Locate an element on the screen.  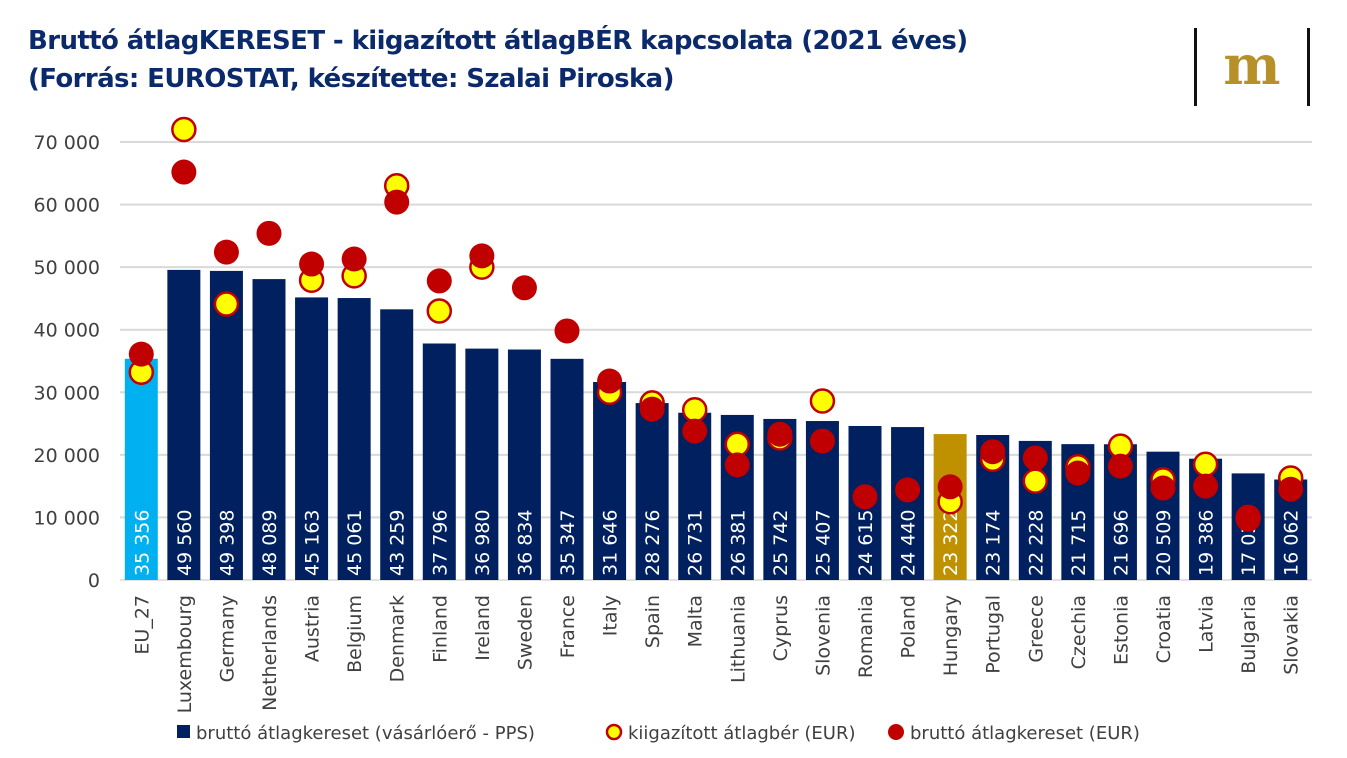
data-label: 17 038 is located at coordinates (1249, 543).